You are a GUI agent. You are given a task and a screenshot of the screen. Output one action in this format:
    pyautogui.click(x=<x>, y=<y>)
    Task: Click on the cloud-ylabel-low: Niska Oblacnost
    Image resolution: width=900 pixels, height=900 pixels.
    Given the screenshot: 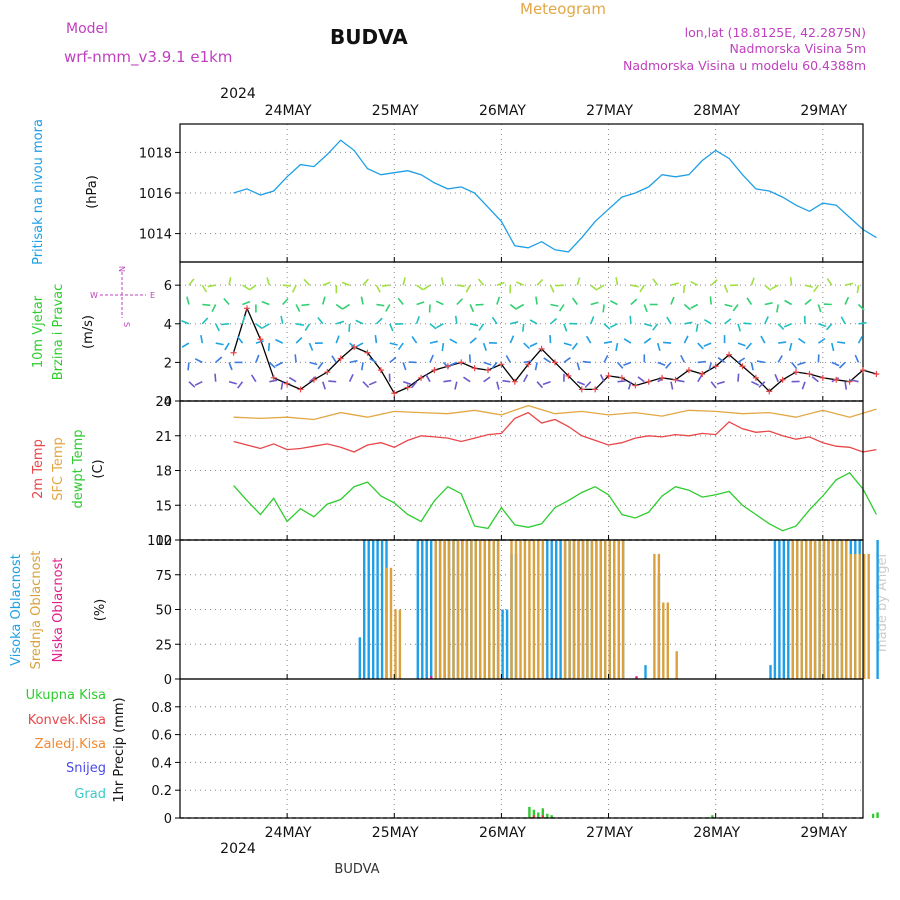 What is the action you would take?
    pyautogui.click(x=58, y=610)
    